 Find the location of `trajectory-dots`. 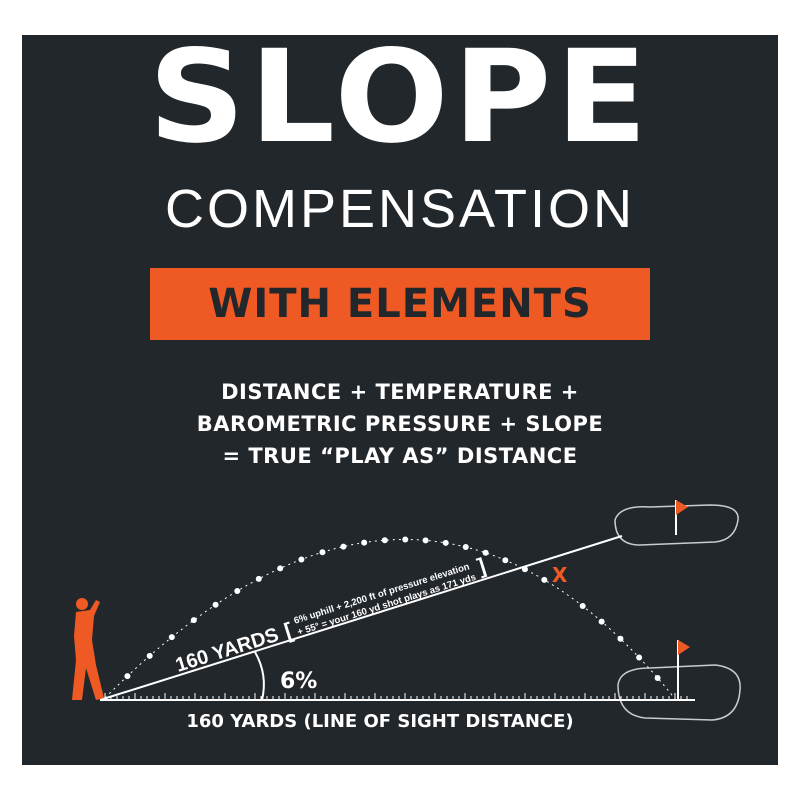

trajectory-dots is located at coordinates (392, 608).